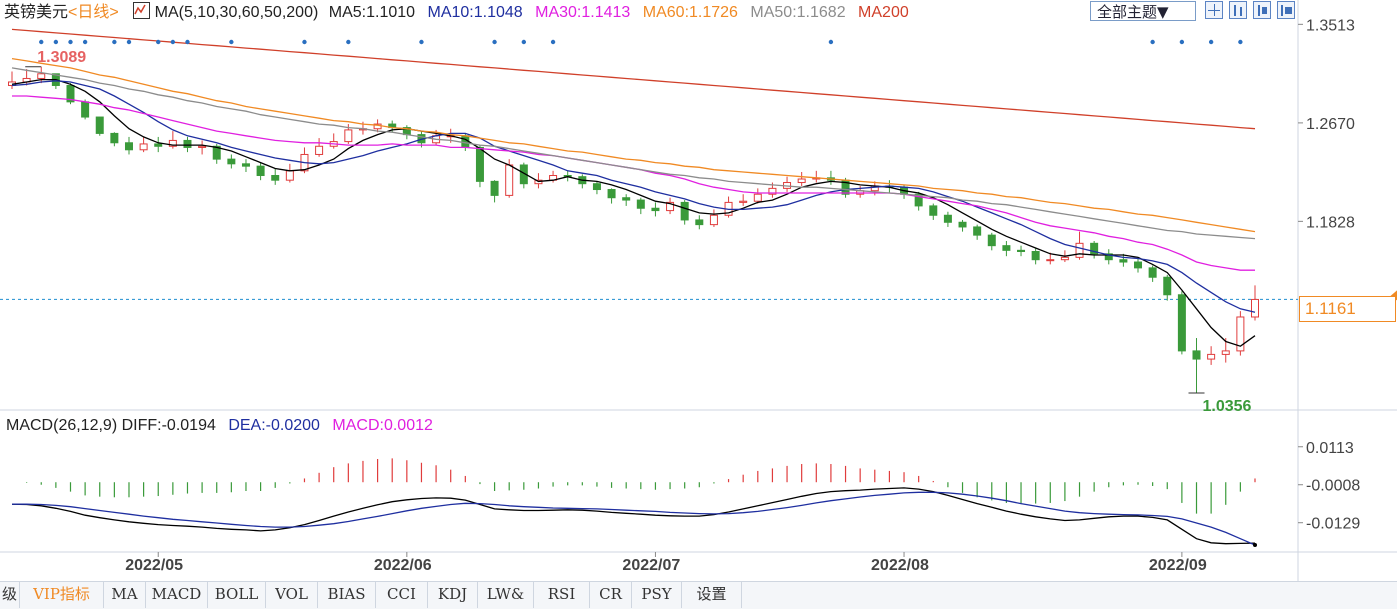 This screenshot has width=1397, height=609. What do you see at coordinates (453, 595) in the screenshot?
I see `tab-kdj: KDJ` at bounding box center [453, 595].